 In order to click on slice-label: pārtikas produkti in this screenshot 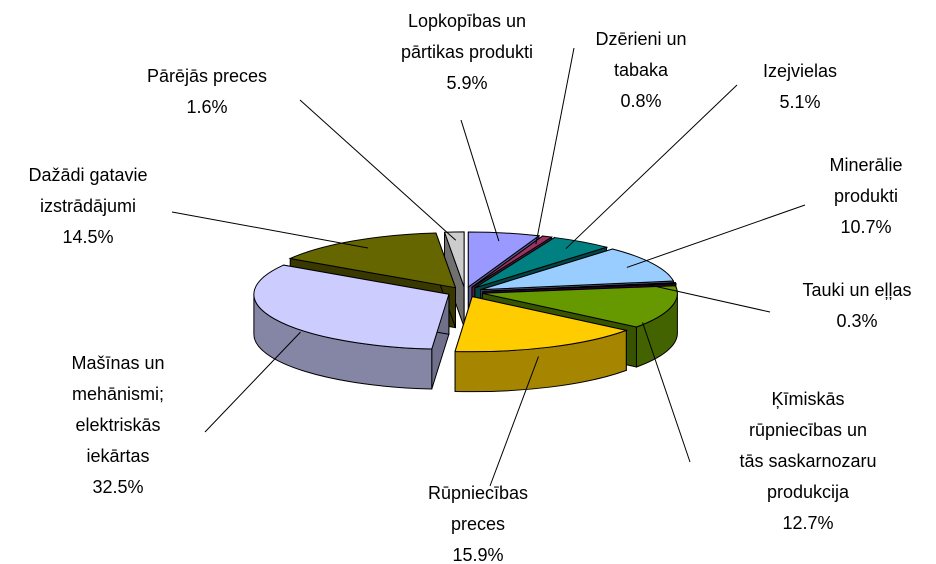, I will do `click(467, 52)`.